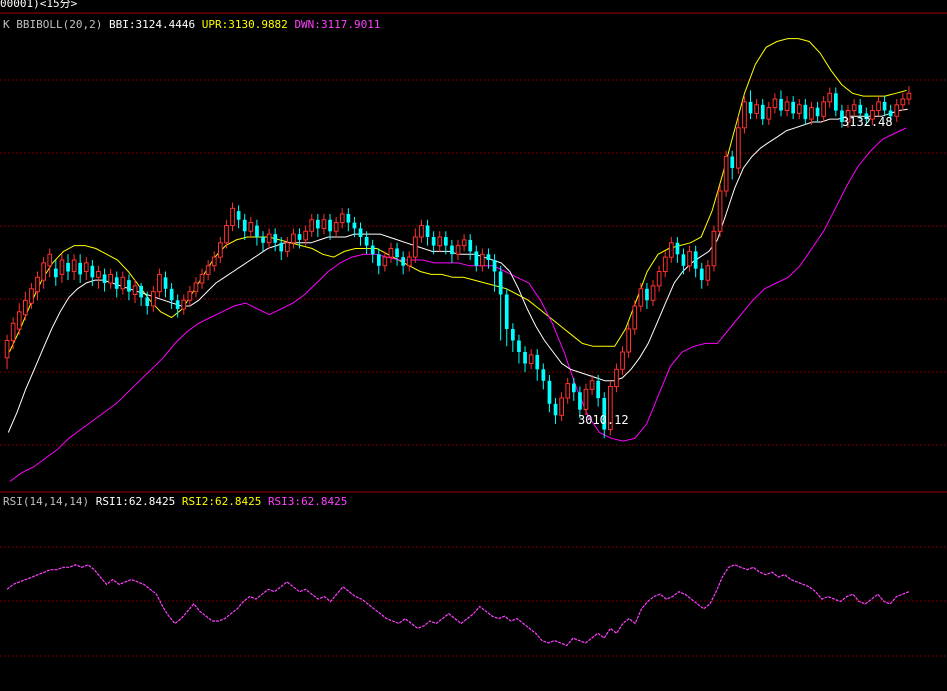 The width and height of the screenshot is (947, 691). Describe the element at coordinates (350, 24) in the screenshot. I see `dwn-value: 3117.9011` at that location.